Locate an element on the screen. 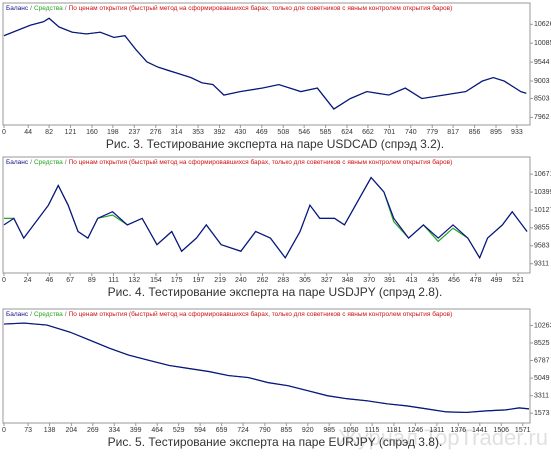 The image size is (551, 460). x-tick-label: 1376 is located at coordinates (459, 430).